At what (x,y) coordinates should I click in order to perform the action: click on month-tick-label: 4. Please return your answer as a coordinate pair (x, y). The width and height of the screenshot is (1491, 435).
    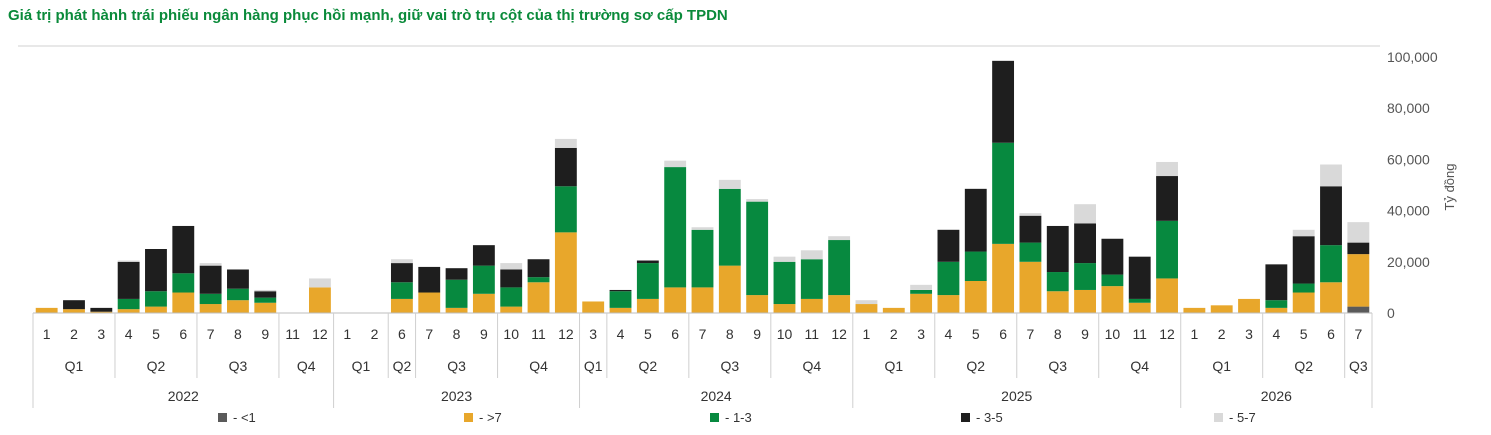
    Looking at the image, I should click on (949, 334).